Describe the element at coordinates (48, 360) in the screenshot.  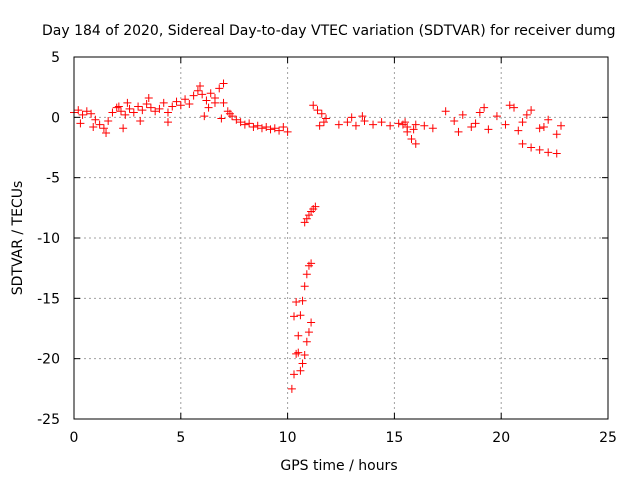
I see `y-tick-label: -20` at that location.